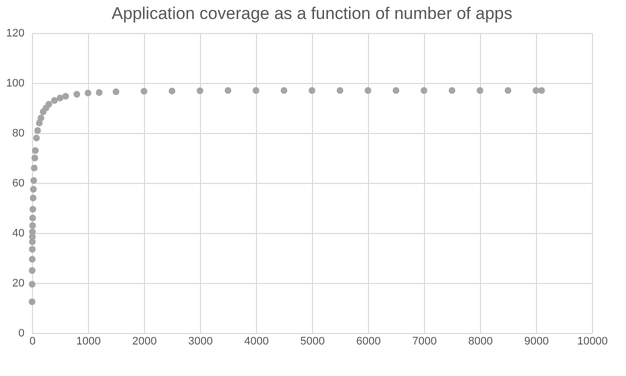 This screenshot has height=376, width=626. What do you see at coordinates (592, 342) in the screenshot?
I see `x-tick-label: 10000` at bounding box center [592, 342].